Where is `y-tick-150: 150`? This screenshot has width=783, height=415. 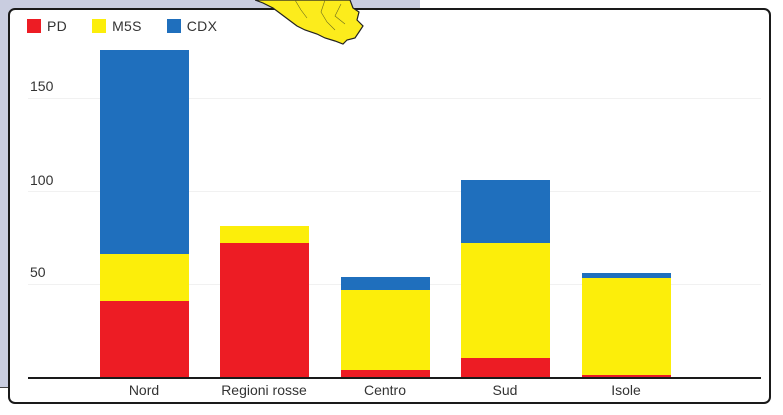 y-tick-150: 150 is located at coordinates (42, 86).